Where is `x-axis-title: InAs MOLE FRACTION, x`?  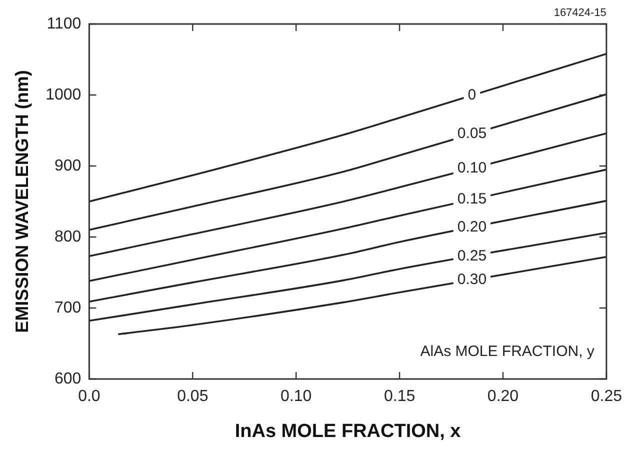
x-axis-title: InAs MOLE FRACTION, x is located at coordinates (348, 431).